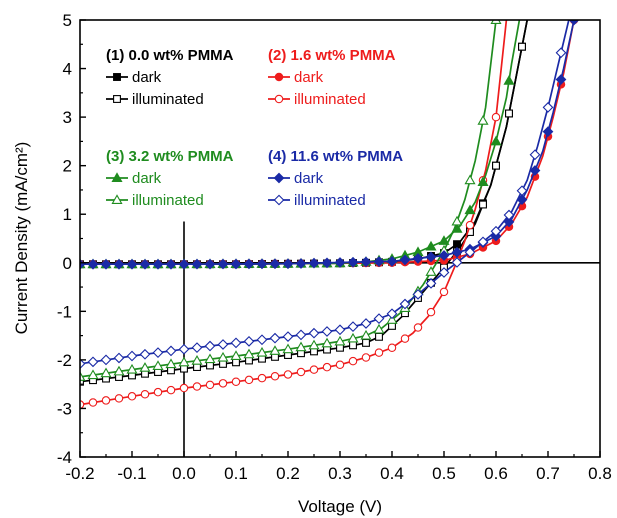  What do you see at coordinates (309, 77) in the screenshot?
I see `legend-group-2-dark-label: dark` at bounding box center [309, 77].